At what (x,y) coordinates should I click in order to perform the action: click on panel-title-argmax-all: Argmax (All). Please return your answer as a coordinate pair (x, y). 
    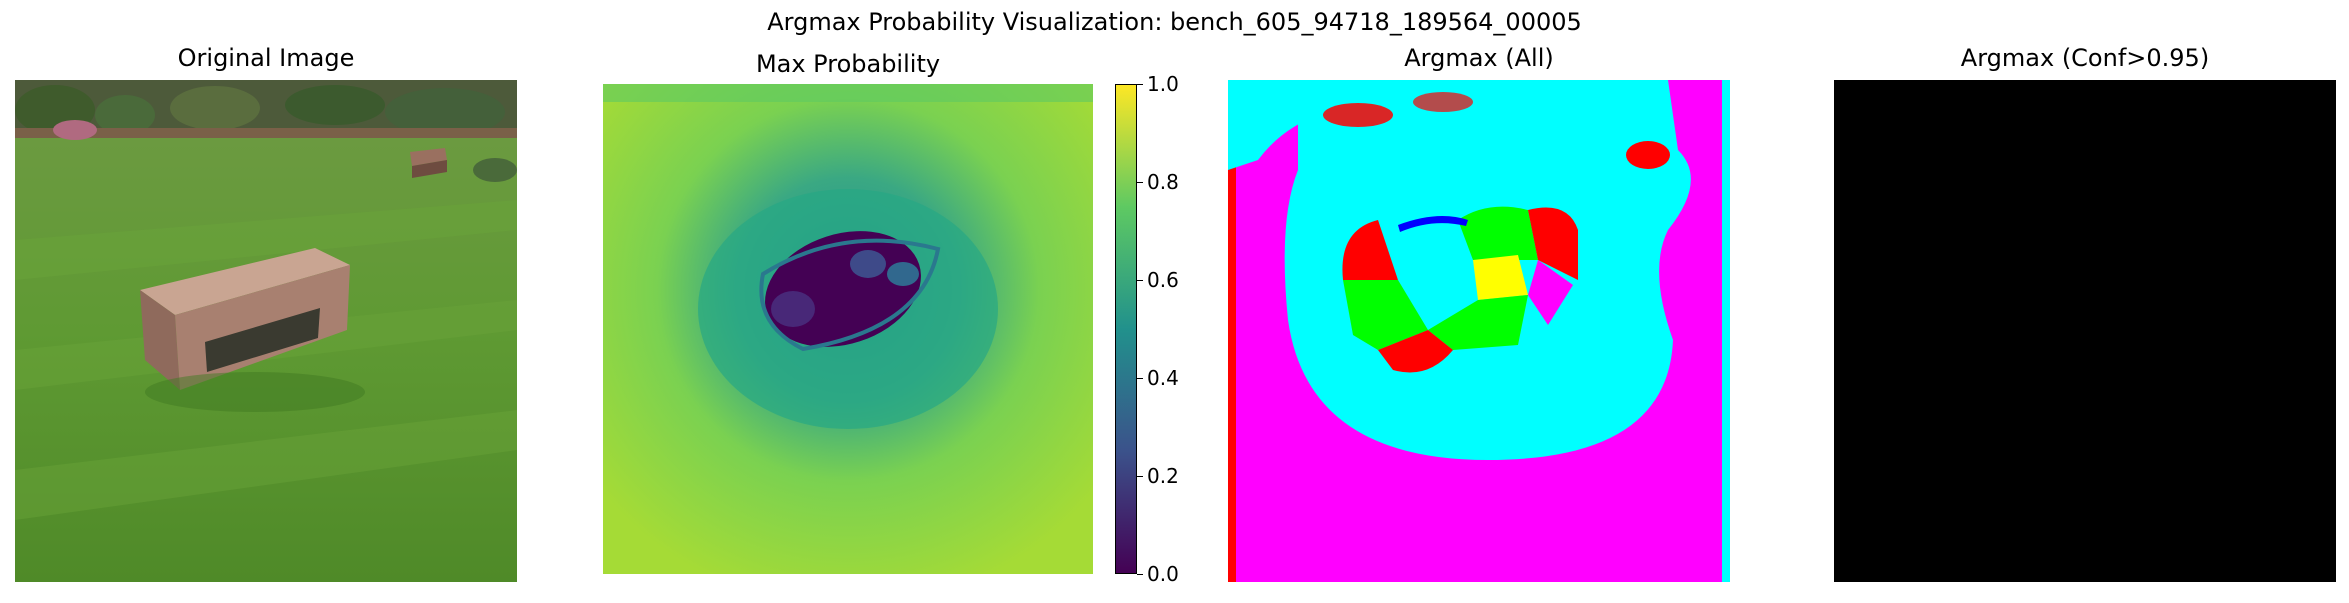
    Looking at the image, I should click on (1479, 58).